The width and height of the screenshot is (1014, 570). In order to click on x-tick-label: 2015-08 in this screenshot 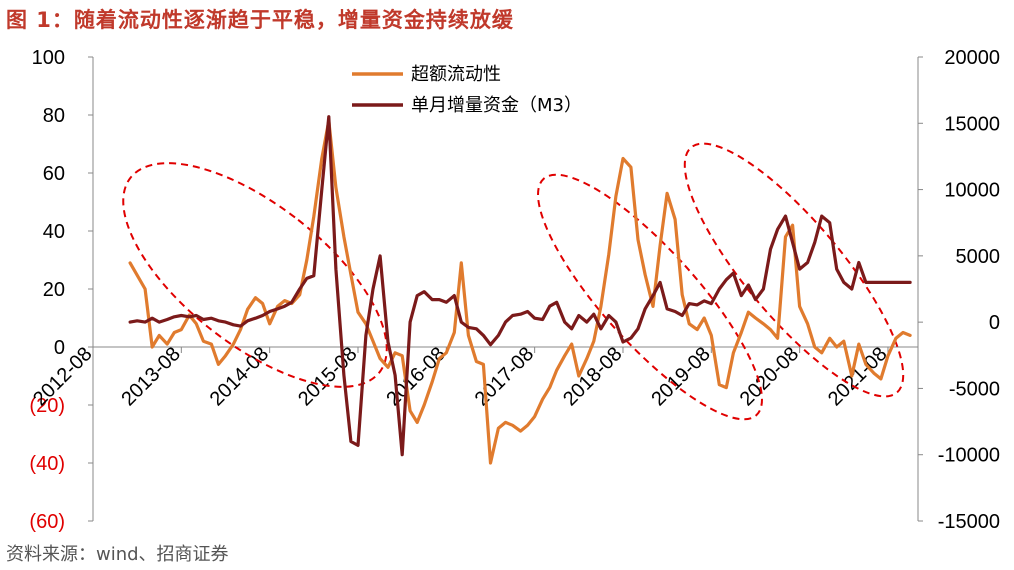, I will do `click(327, 376)`.